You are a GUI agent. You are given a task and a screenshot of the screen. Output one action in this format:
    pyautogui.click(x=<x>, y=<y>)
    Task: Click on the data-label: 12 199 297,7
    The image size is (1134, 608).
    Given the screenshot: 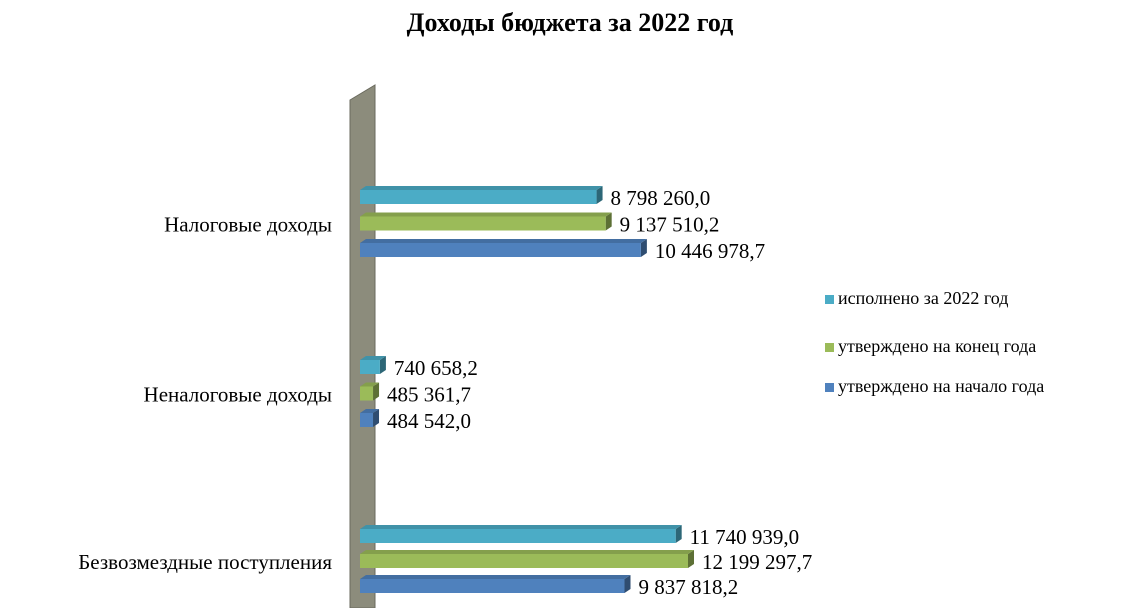 What is the action you would take?
    pyautogui.click(x=757, y=562)
    